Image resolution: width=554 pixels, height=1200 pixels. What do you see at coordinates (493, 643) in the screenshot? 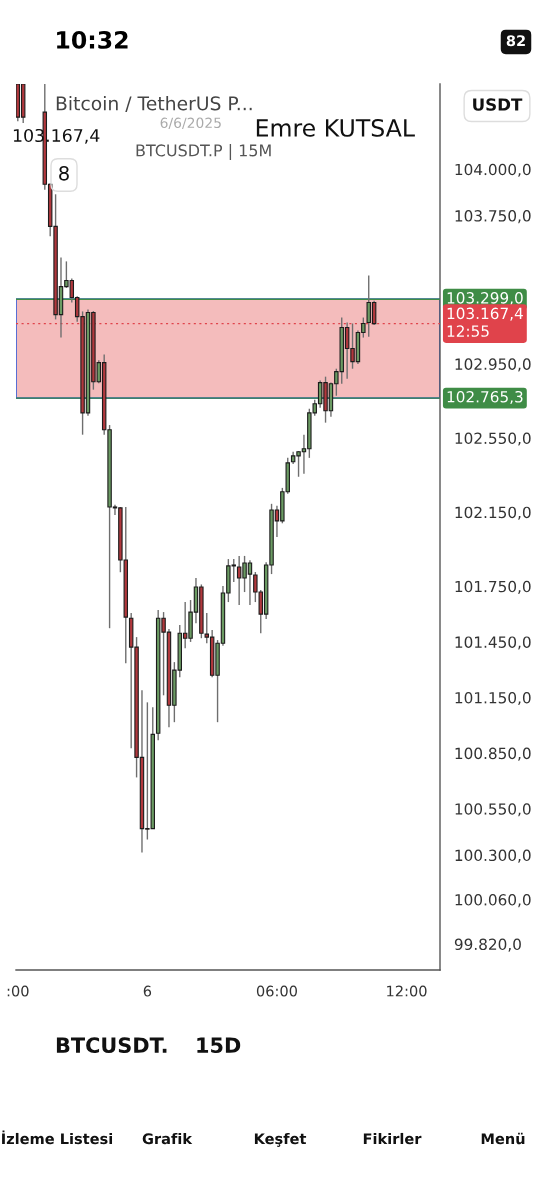
I see `y-tick-label: 101.450,0` at bounding box center [493, 643].